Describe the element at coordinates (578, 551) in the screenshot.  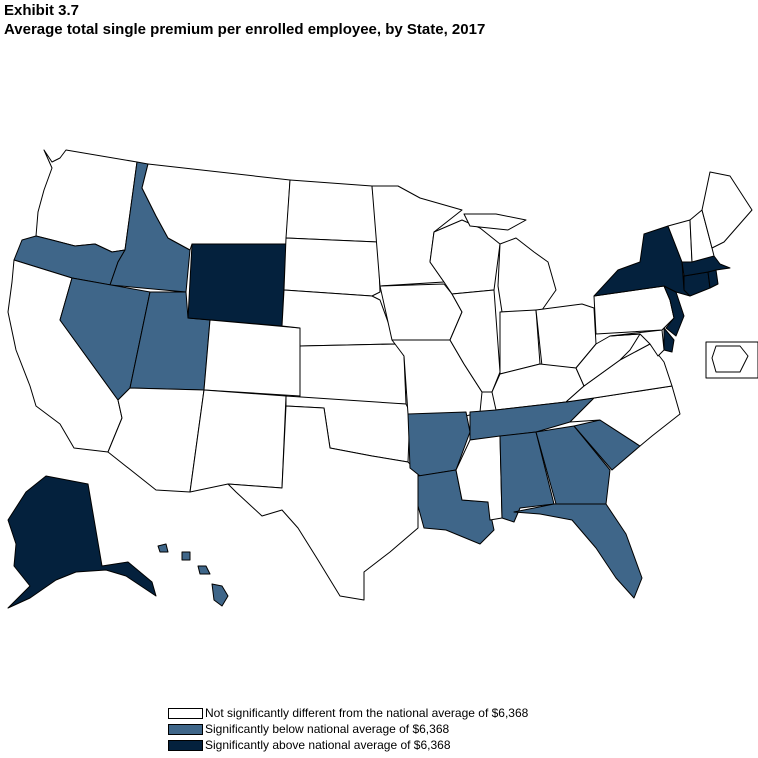
I see `state-FL` at that location.